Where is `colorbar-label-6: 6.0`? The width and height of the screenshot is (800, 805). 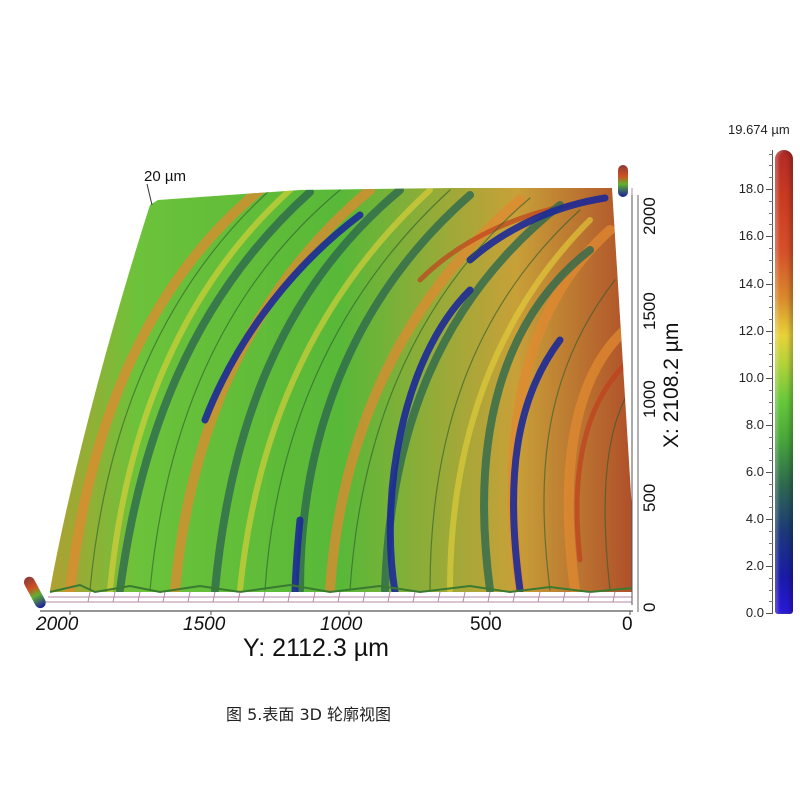
colorbar-label-6: 6.0 is located at coordinates (754, 471).